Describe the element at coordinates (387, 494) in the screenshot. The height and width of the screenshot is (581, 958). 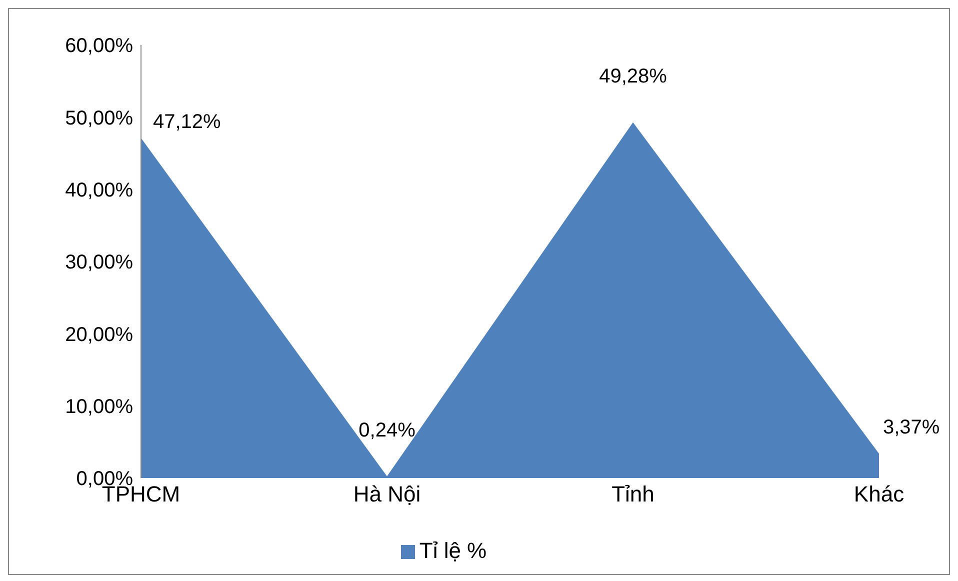
I see `x-tick-label: Hà Nội` at that location.